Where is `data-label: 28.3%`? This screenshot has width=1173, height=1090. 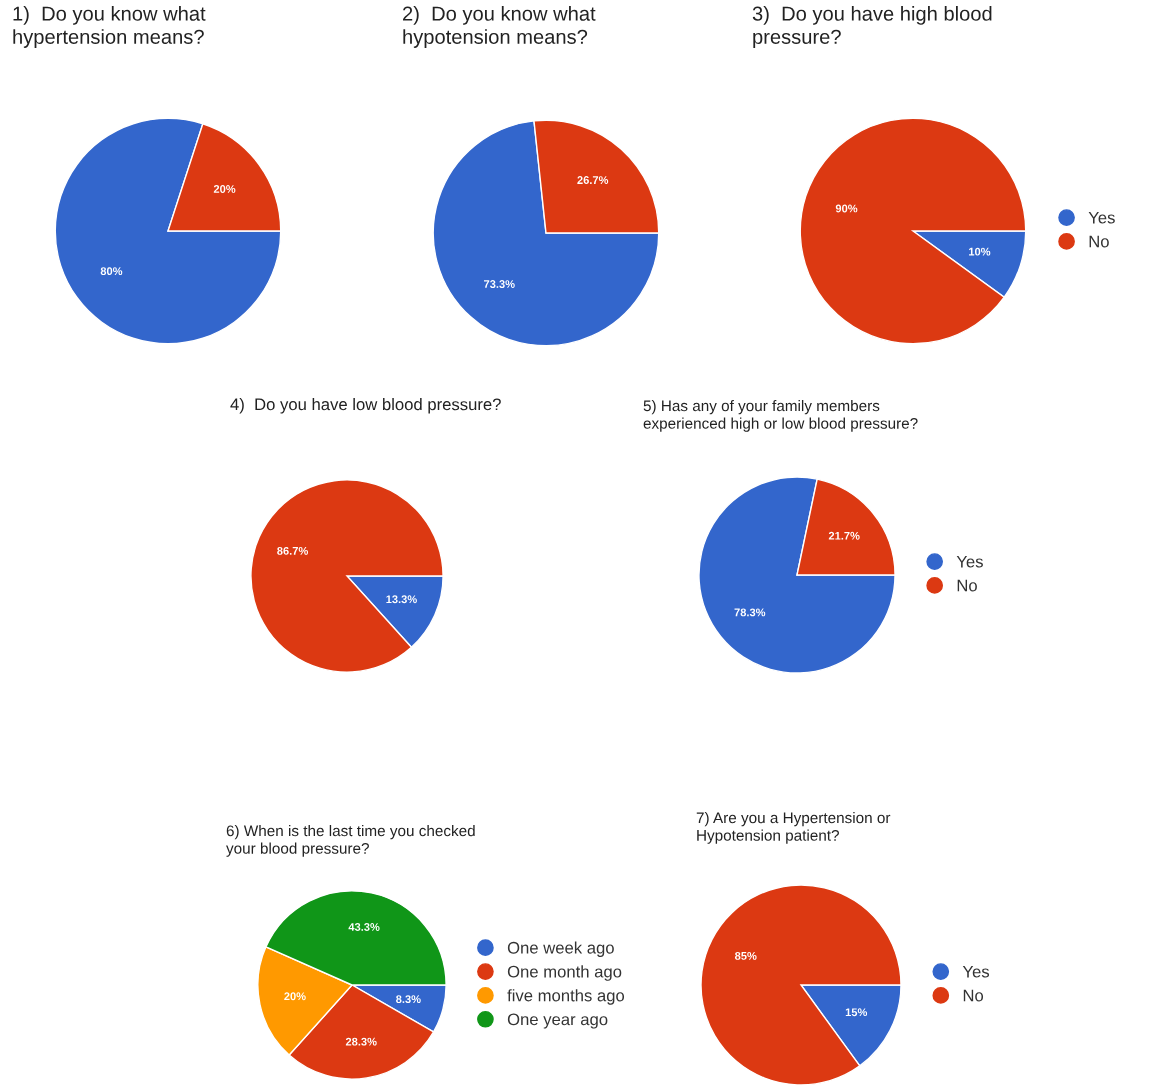
data-label: 28.3% is located at coordinates (361, 1041).